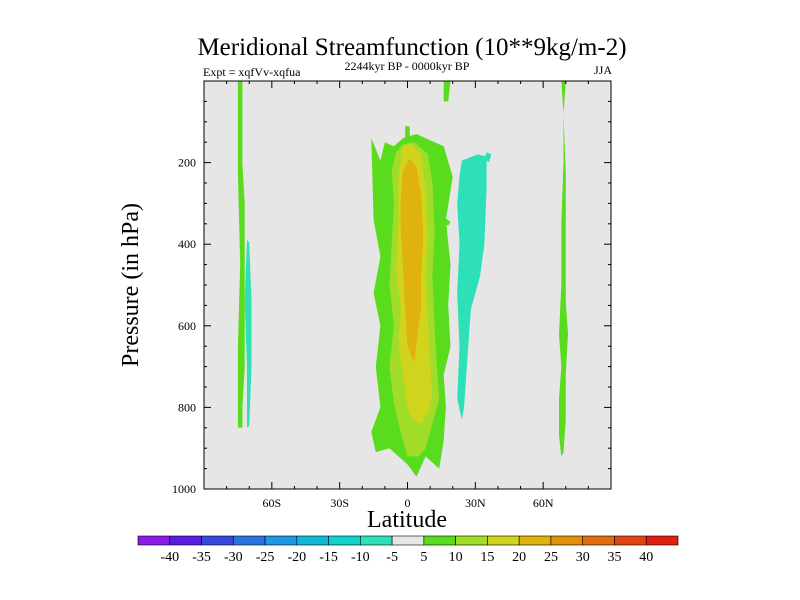  What do you see at coordinates (456, 557) in the screenshot?
I see `colorbar-label: 10` at bounding box center [456, 557].